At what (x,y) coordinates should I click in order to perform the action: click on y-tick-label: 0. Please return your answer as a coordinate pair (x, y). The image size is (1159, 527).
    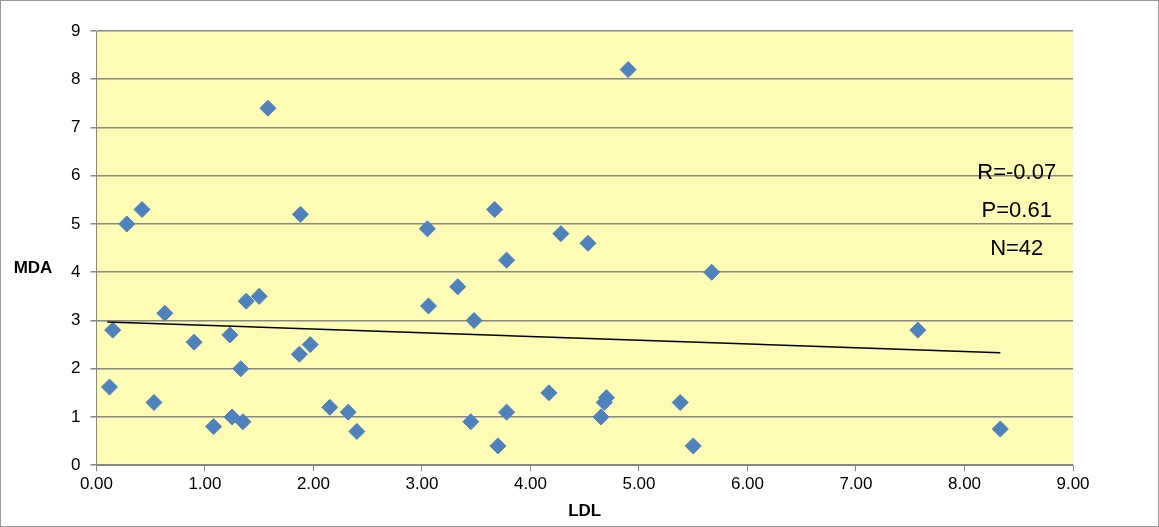
    Looking at the image, I should click on (75, 464).